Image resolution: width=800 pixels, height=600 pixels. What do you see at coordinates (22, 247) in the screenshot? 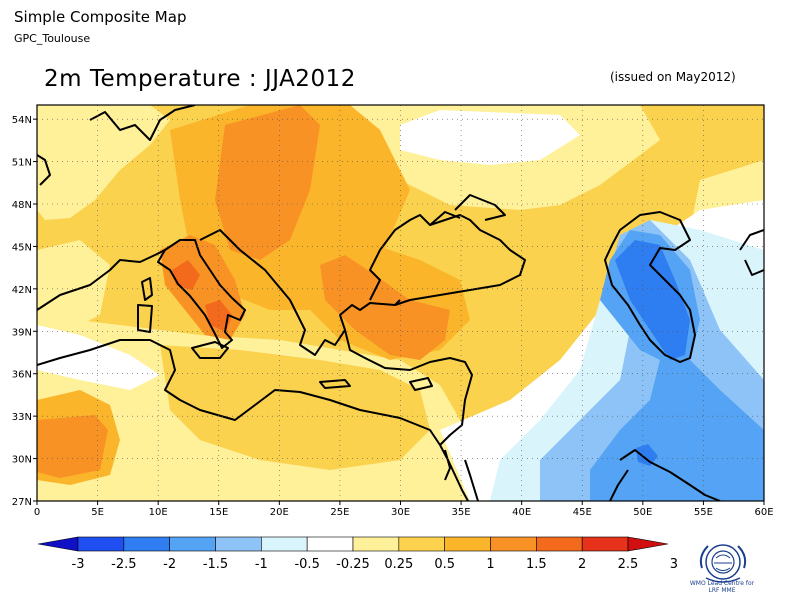
I see `lat-tick-label: 45N` at bounding box center [22, 247].